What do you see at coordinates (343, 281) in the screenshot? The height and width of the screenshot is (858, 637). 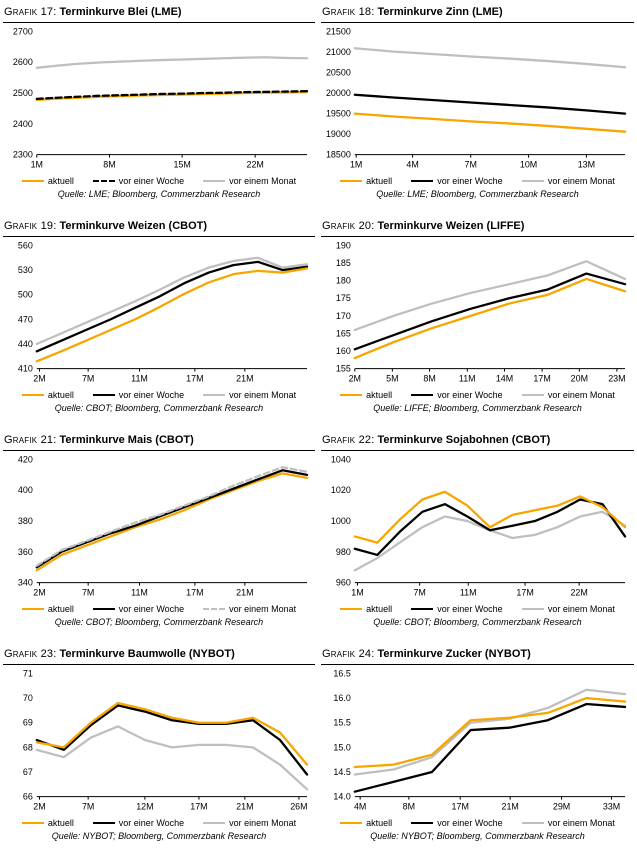 I see `svg-text: 180` at bounding box center [343, 281].